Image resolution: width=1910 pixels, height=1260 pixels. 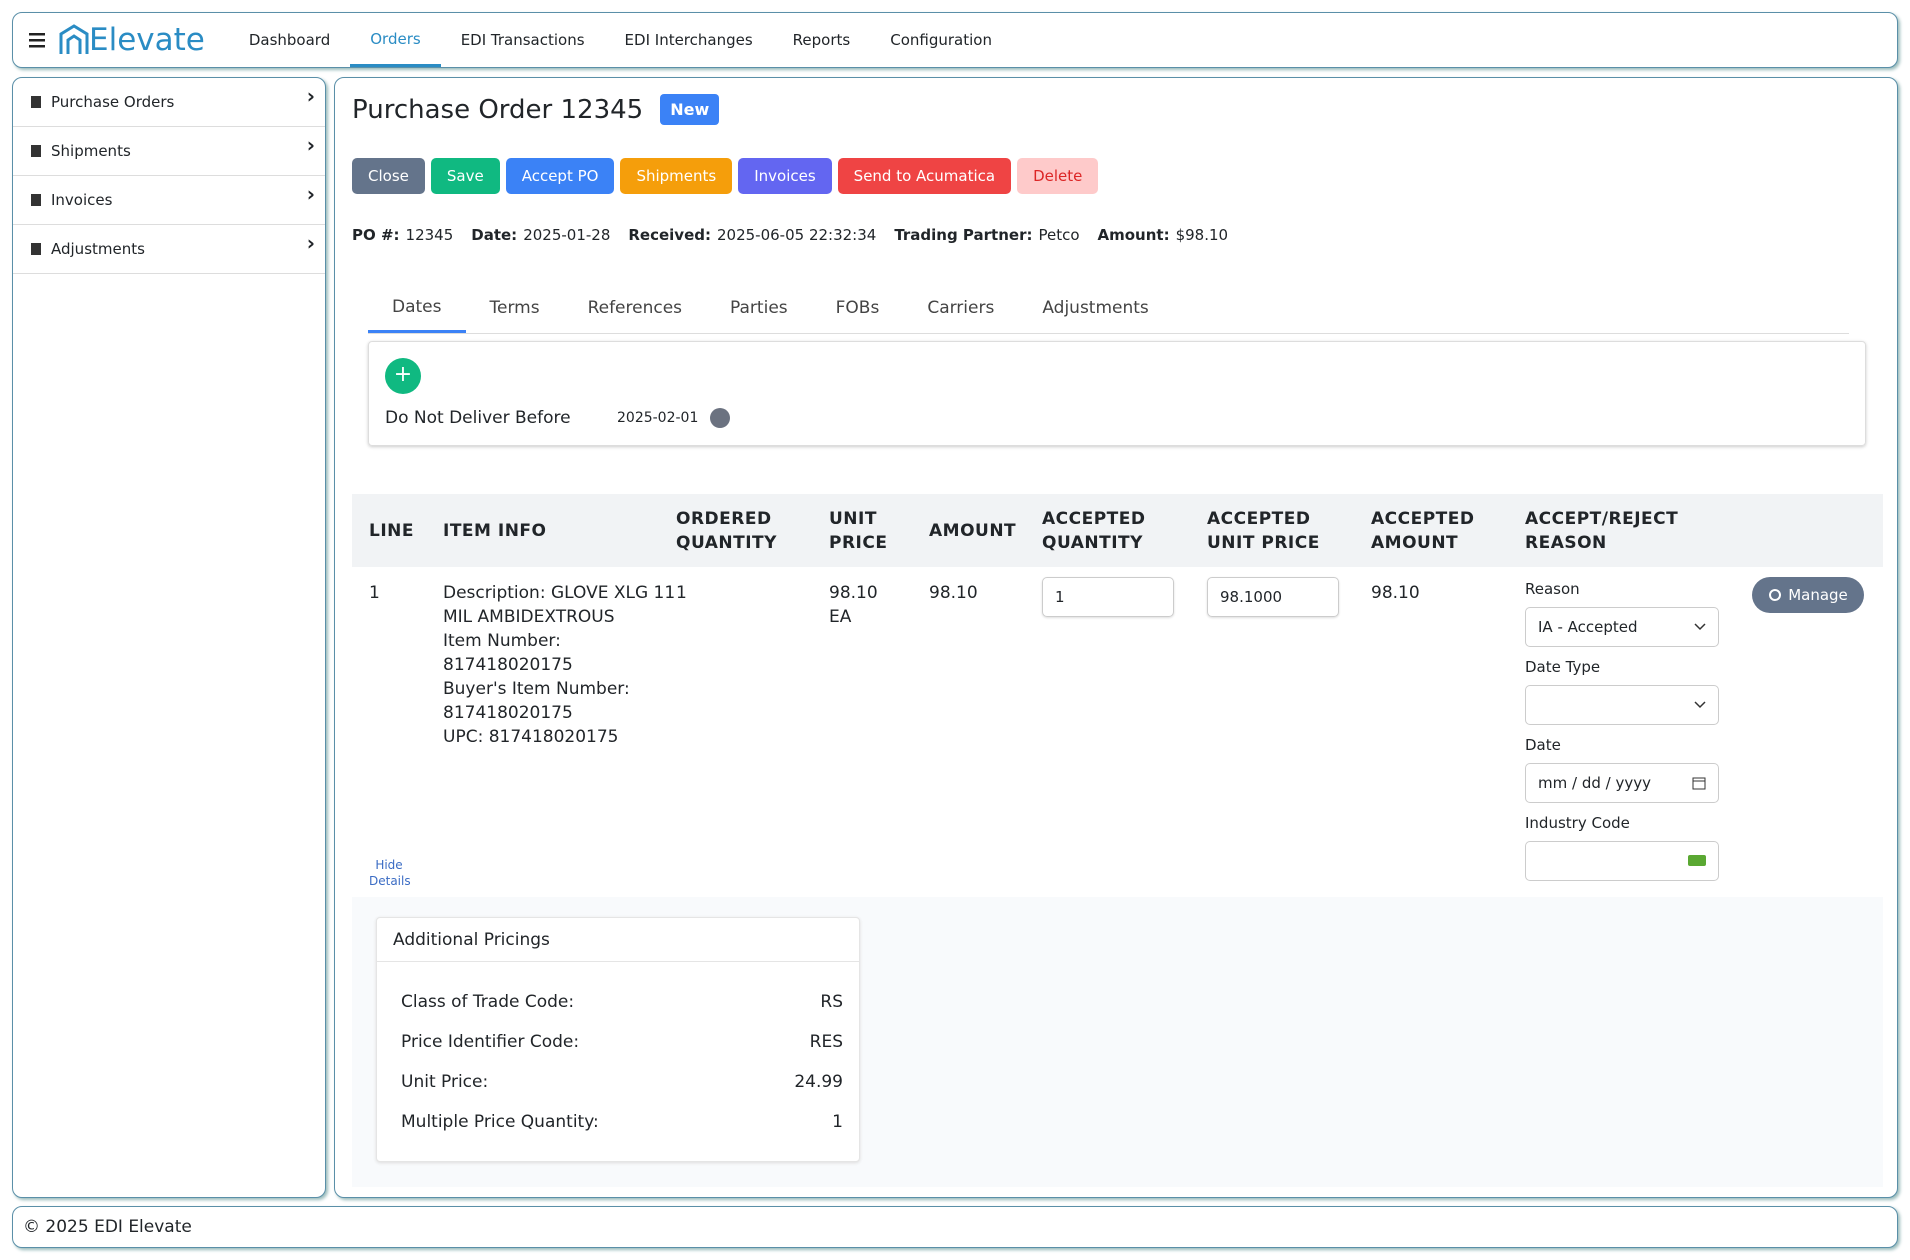 I want to click on column-header: ORDERED QUANTITY, so click(x=726, y=530).